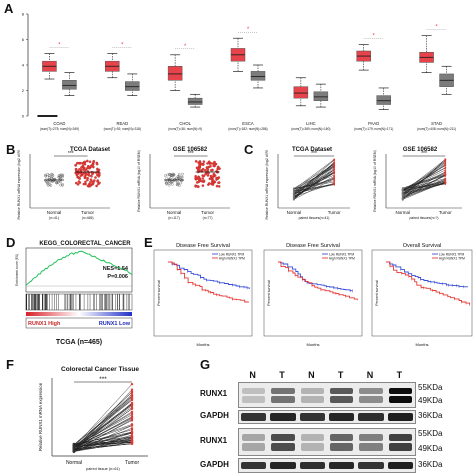 The width and height of the screenshot is (474, 474). I want to click on panel-e-label: E, so click(148, 242).